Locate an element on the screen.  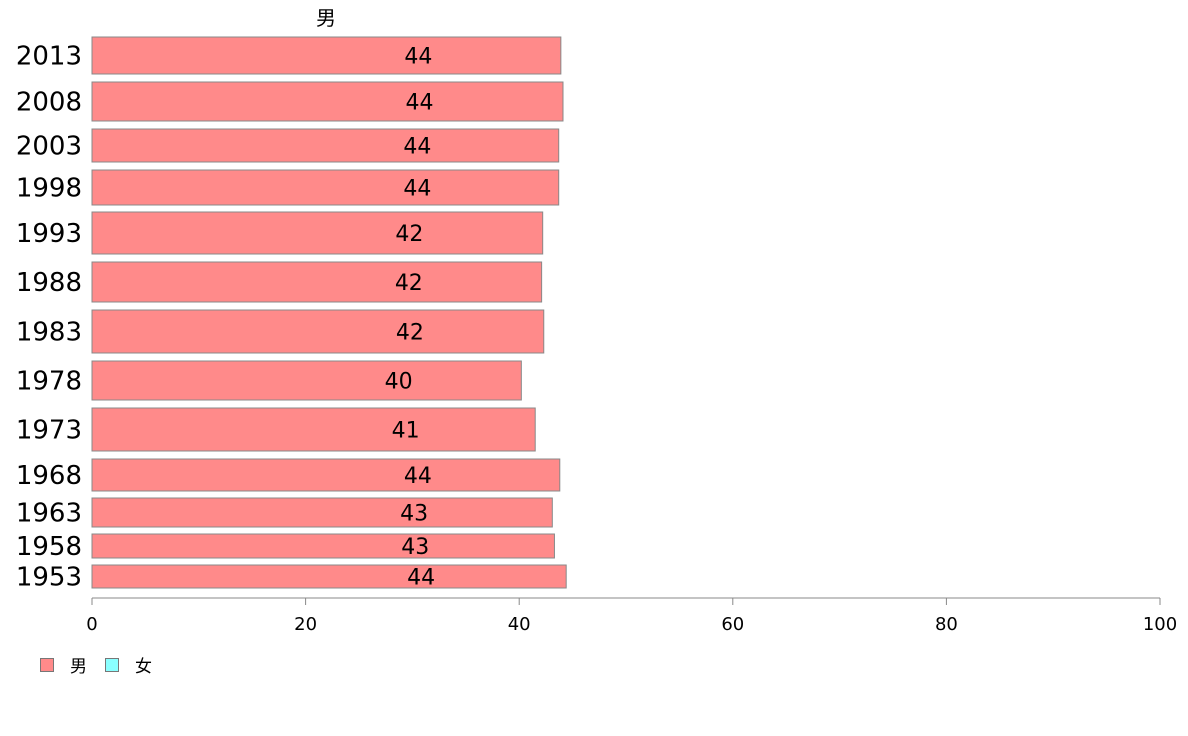
legend-swatch-male is located at coordinates (47, 664).